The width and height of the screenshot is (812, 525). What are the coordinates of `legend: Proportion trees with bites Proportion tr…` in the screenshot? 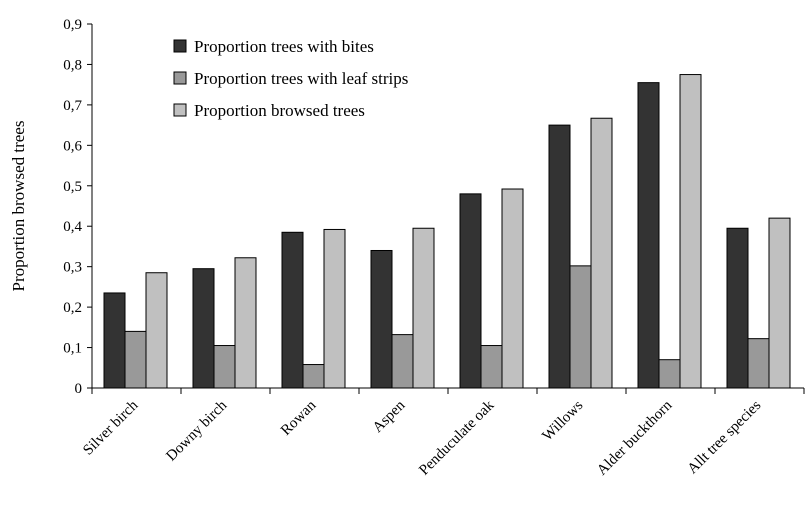 It's located at (290, 78).